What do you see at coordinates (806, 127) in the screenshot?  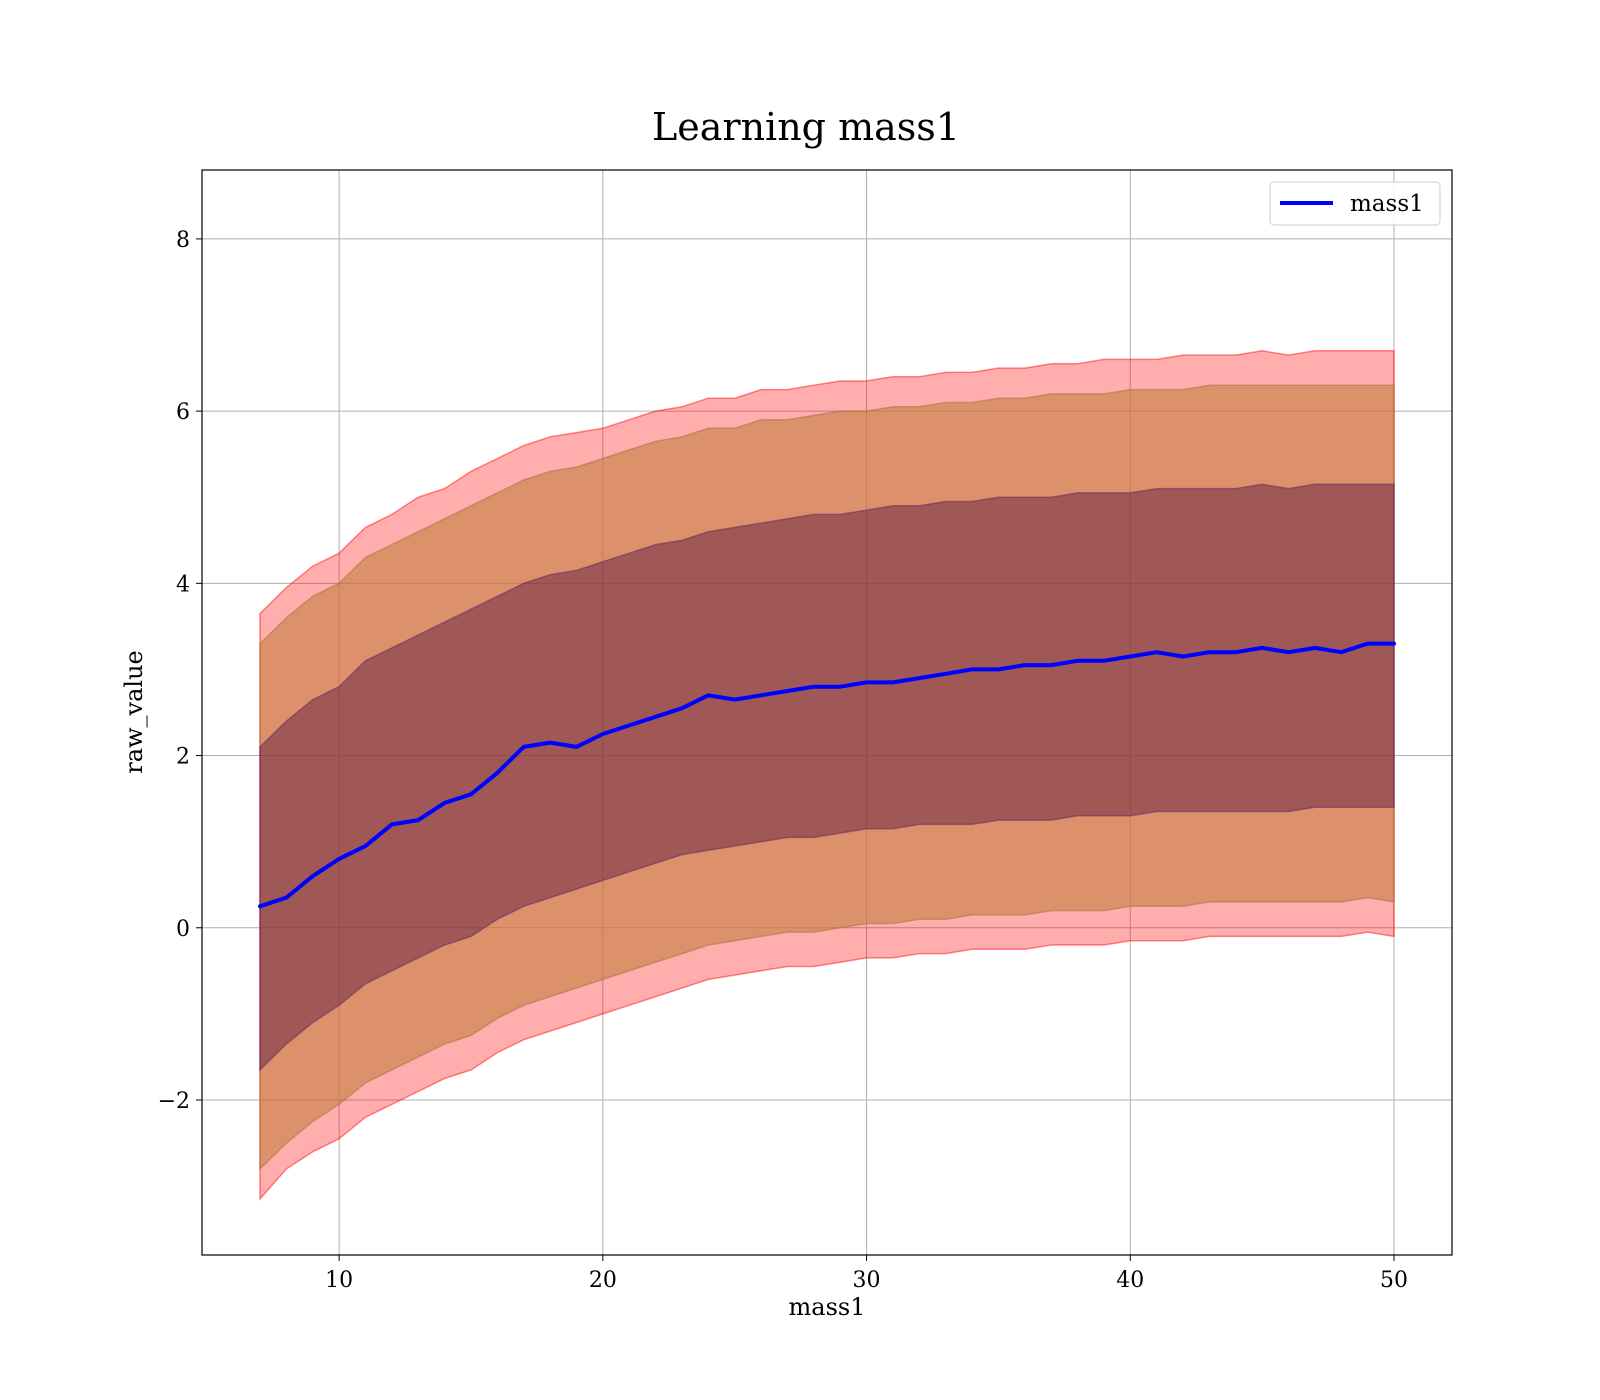 I see `chart-title: Learning mass1` at bounding box center [806, 127].